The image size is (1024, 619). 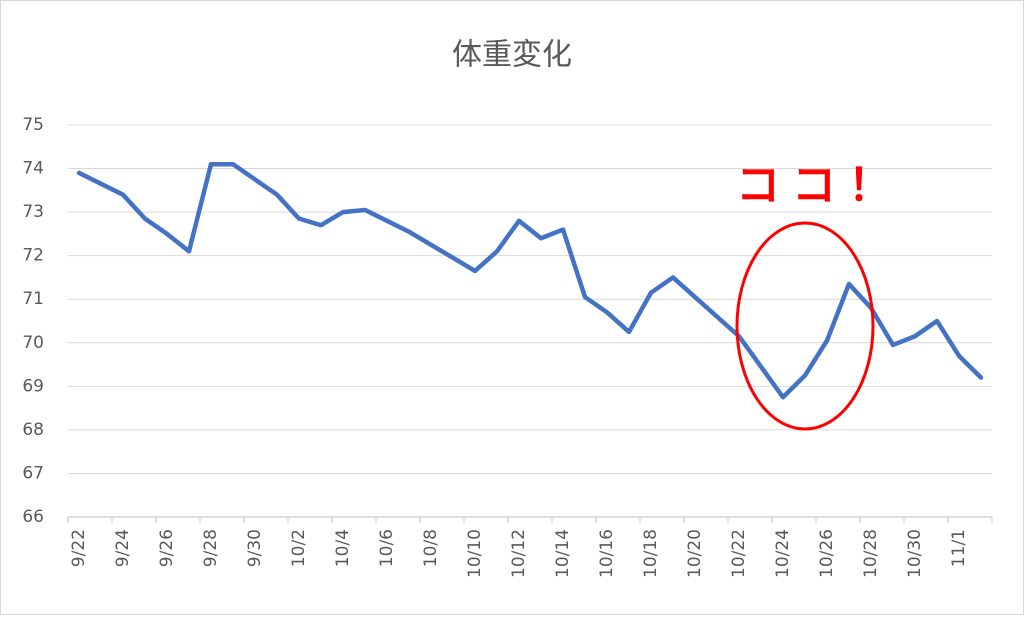 What do you see at coordinates (563, 553) in the screenshot?
I see `x-tick-label: 10/14` at bounding box center [563, 553].